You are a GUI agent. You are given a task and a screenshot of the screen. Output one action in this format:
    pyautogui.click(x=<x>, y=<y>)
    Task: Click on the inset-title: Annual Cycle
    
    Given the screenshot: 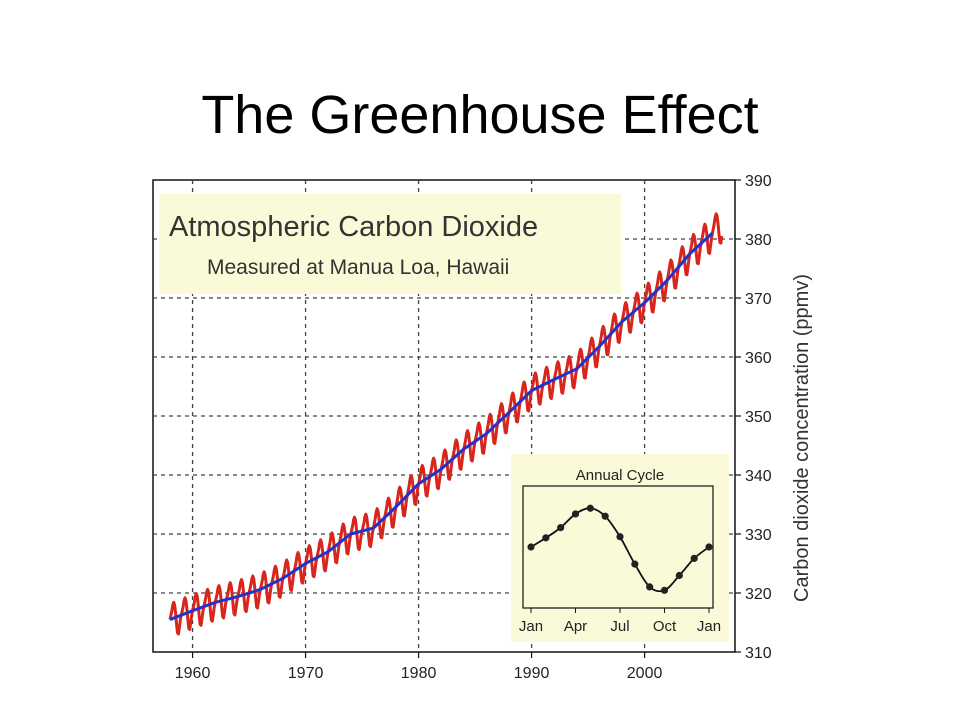 What is the action you would take?
    pyautogui.click(x=620, y=475)
    